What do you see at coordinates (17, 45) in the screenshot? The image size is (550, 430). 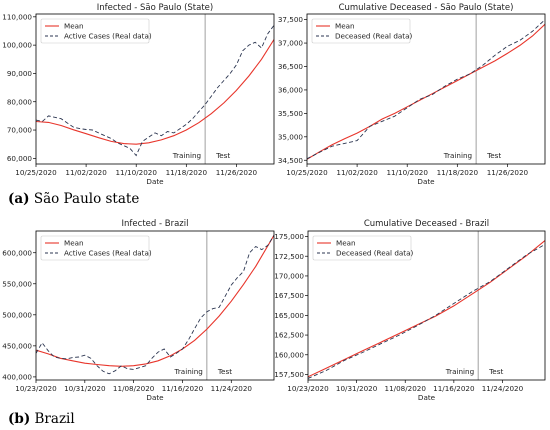 I see `y-tick-label: 100,000` at bounding box center [17, 45].